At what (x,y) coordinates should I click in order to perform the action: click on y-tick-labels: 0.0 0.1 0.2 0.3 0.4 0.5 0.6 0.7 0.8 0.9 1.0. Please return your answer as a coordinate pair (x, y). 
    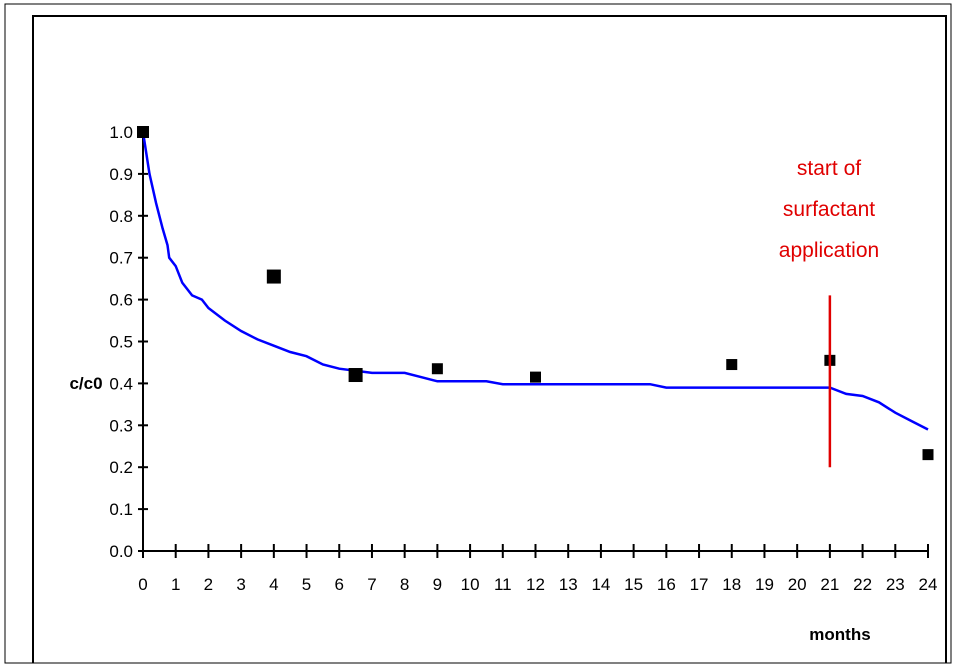
    Looking at the image, I should click on (121, 342).